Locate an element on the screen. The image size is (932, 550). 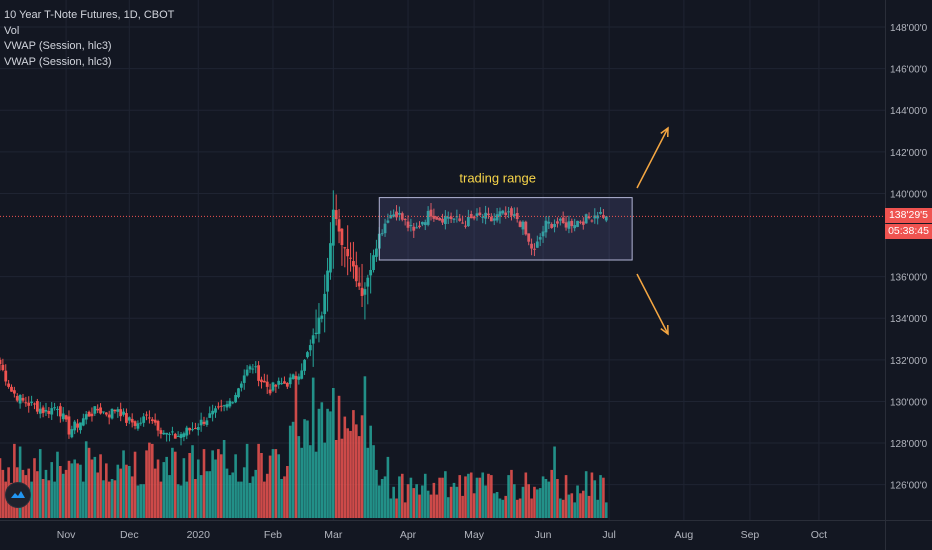
legend-vwap-2: VWAP (Session, hlc3) is located at coordinates (58, 61).